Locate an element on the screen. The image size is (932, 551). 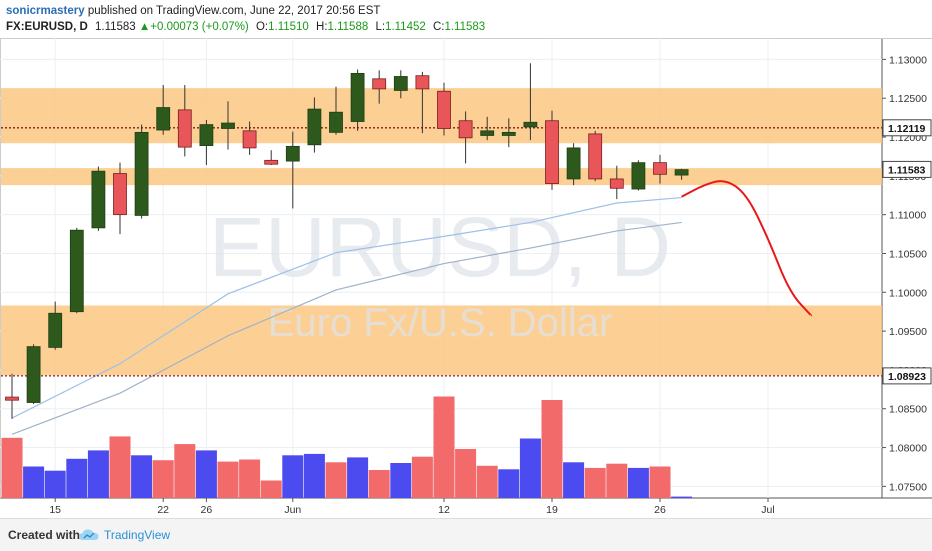
change-value: +0.00073 (+0.07%) is located at coordinates (199, 27).